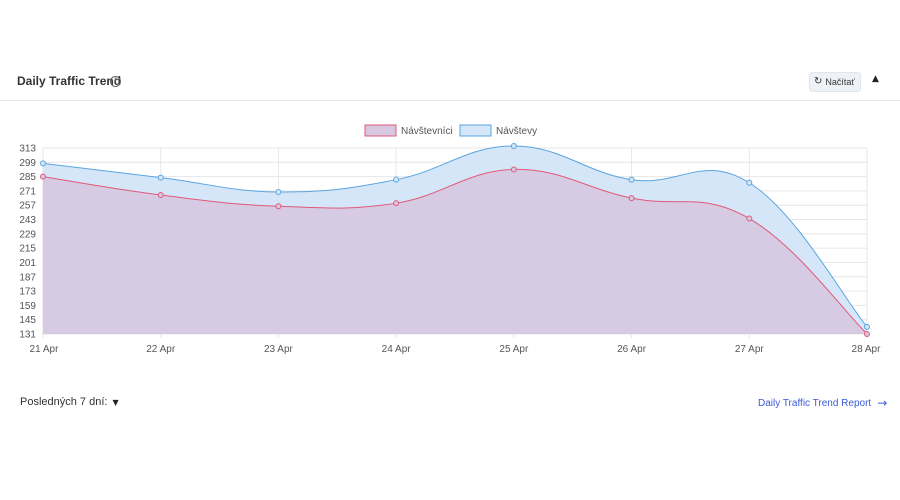 The height and width of the screenshot is (500, 900). What do you see at coordinates (27, 163) in the screenshot?
I see `y-tick-label: 299` at bounding box center [27, 163].